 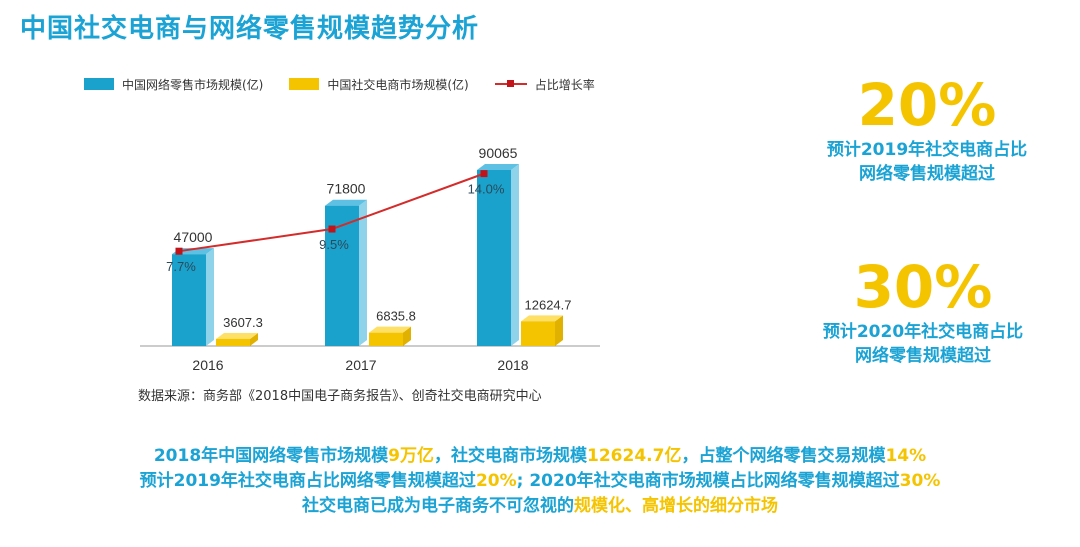 I want to click on bar-side-online-retail-2018, so click(x=515, y=255).